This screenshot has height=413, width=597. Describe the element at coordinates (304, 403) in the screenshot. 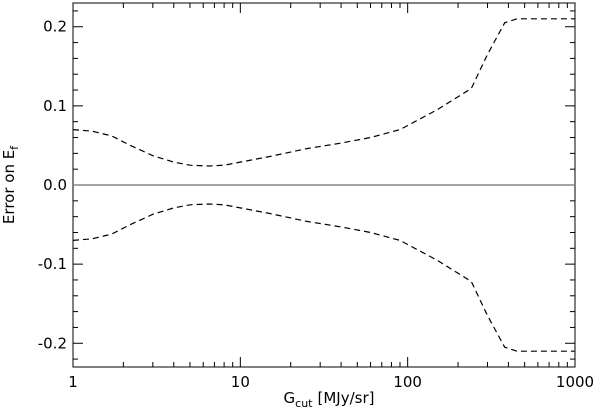

I see `x-axis-label-subscript: cut` at that location.